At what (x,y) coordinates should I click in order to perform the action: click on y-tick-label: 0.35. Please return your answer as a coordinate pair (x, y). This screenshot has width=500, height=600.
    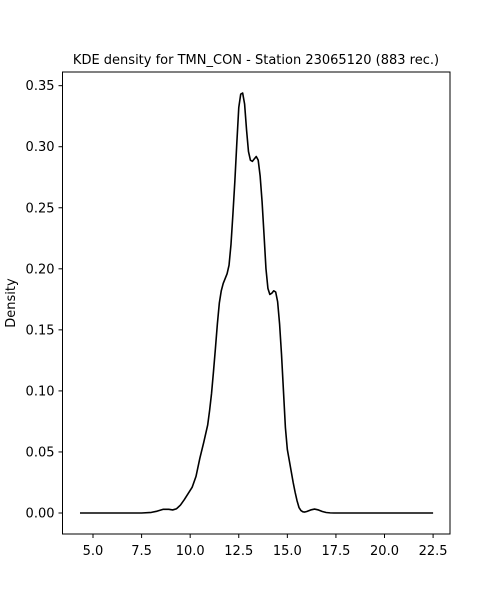
    Looking at the image, I should click on (40, 86).